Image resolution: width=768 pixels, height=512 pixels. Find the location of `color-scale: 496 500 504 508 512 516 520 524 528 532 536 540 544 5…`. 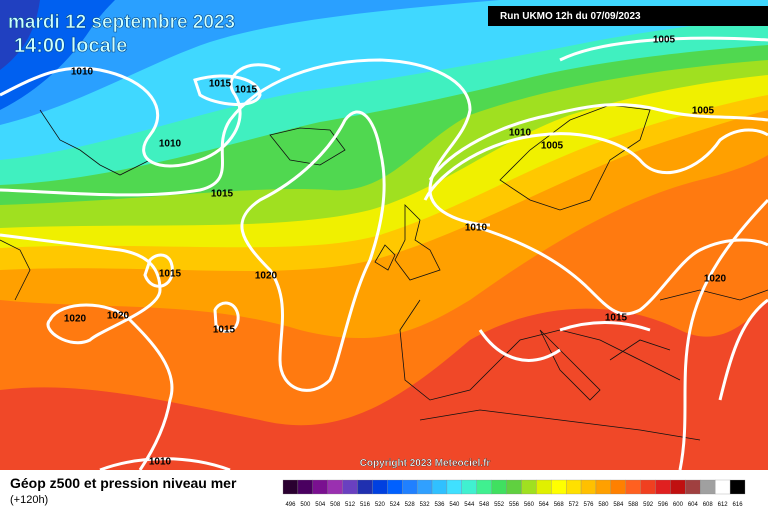

color-scale: 496 500 504 508 512 516 520 524 528 532 536 540 544 5… is located at coordinates (514, 493).